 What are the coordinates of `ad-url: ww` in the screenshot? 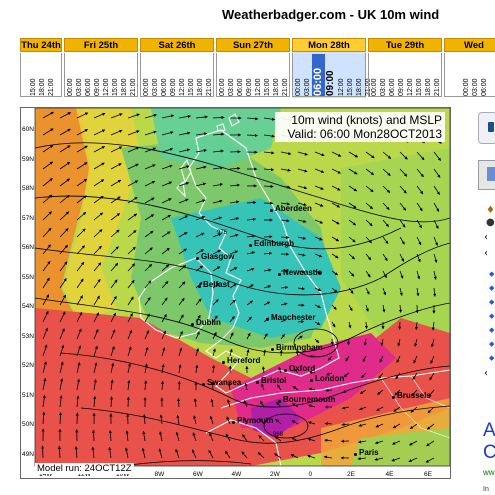 It's located at (489, 472).